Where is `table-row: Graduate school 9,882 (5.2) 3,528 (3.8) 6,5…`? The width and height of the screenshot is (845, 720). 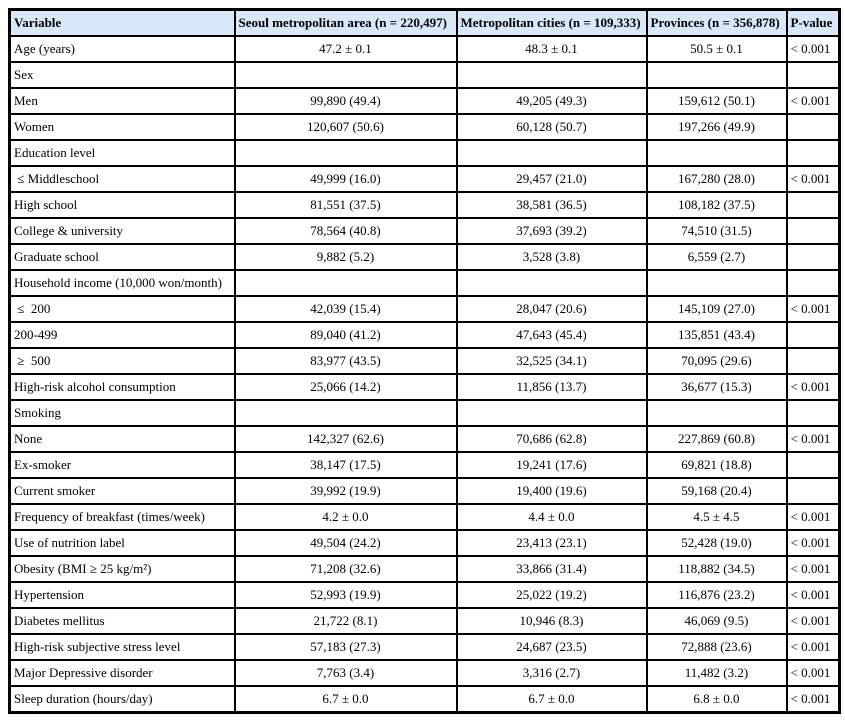
table-row: Graduate school 9,882 (5.2) 3,528 (3.8) 6,5… is located at coordinates (424, 257).